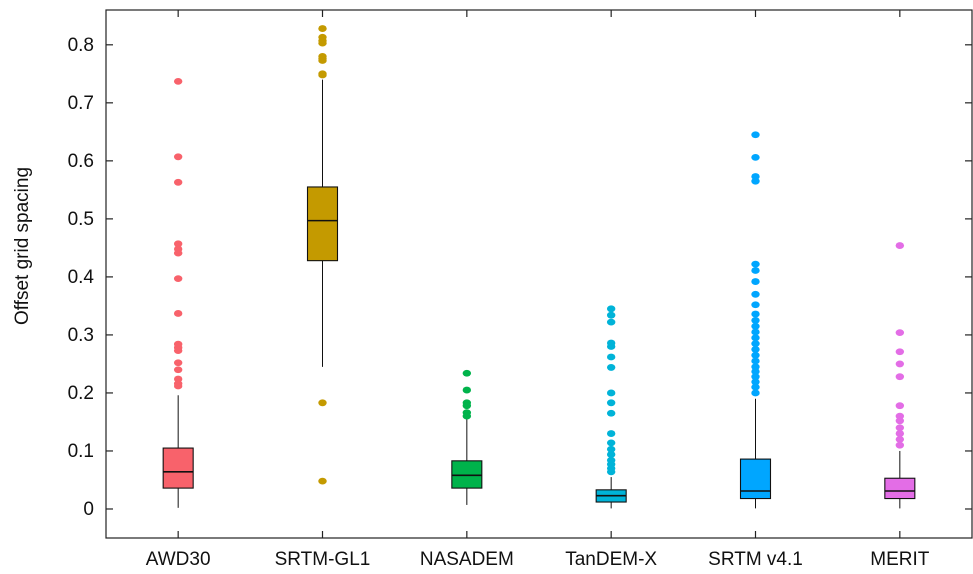 The height and width of the screenshot is (574, 973). What do you see at coordinates (81, 277) in the screenshot?
I see `y-tick-label: 0.4` at bounding box center [81, 277].